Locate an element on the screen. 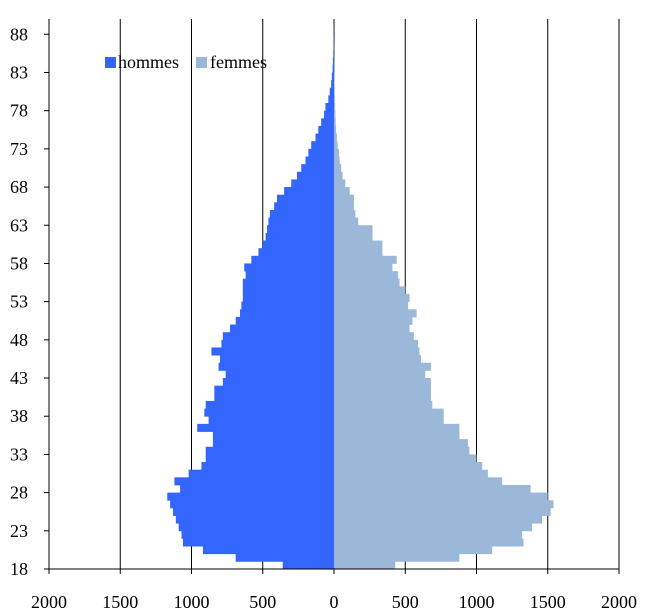 The height and width of the screenshot is (614, 652). y-tick-label: 68 is located at coordinates (19, 187).